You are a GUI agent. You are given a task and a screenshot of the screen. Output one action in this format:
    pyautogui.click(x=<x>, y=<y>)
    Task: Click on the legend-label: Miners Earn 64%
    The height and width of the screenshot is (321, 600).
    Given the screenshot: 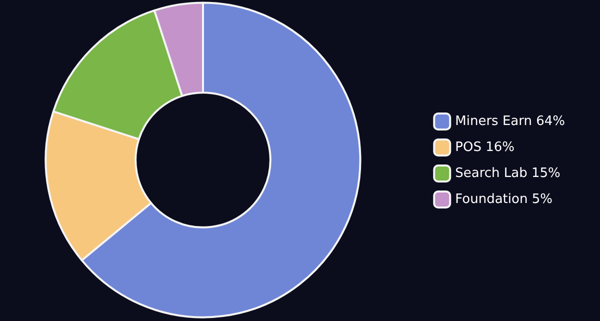 What is the action you would take?
    pyautogui.click(x=510, y=121)
    